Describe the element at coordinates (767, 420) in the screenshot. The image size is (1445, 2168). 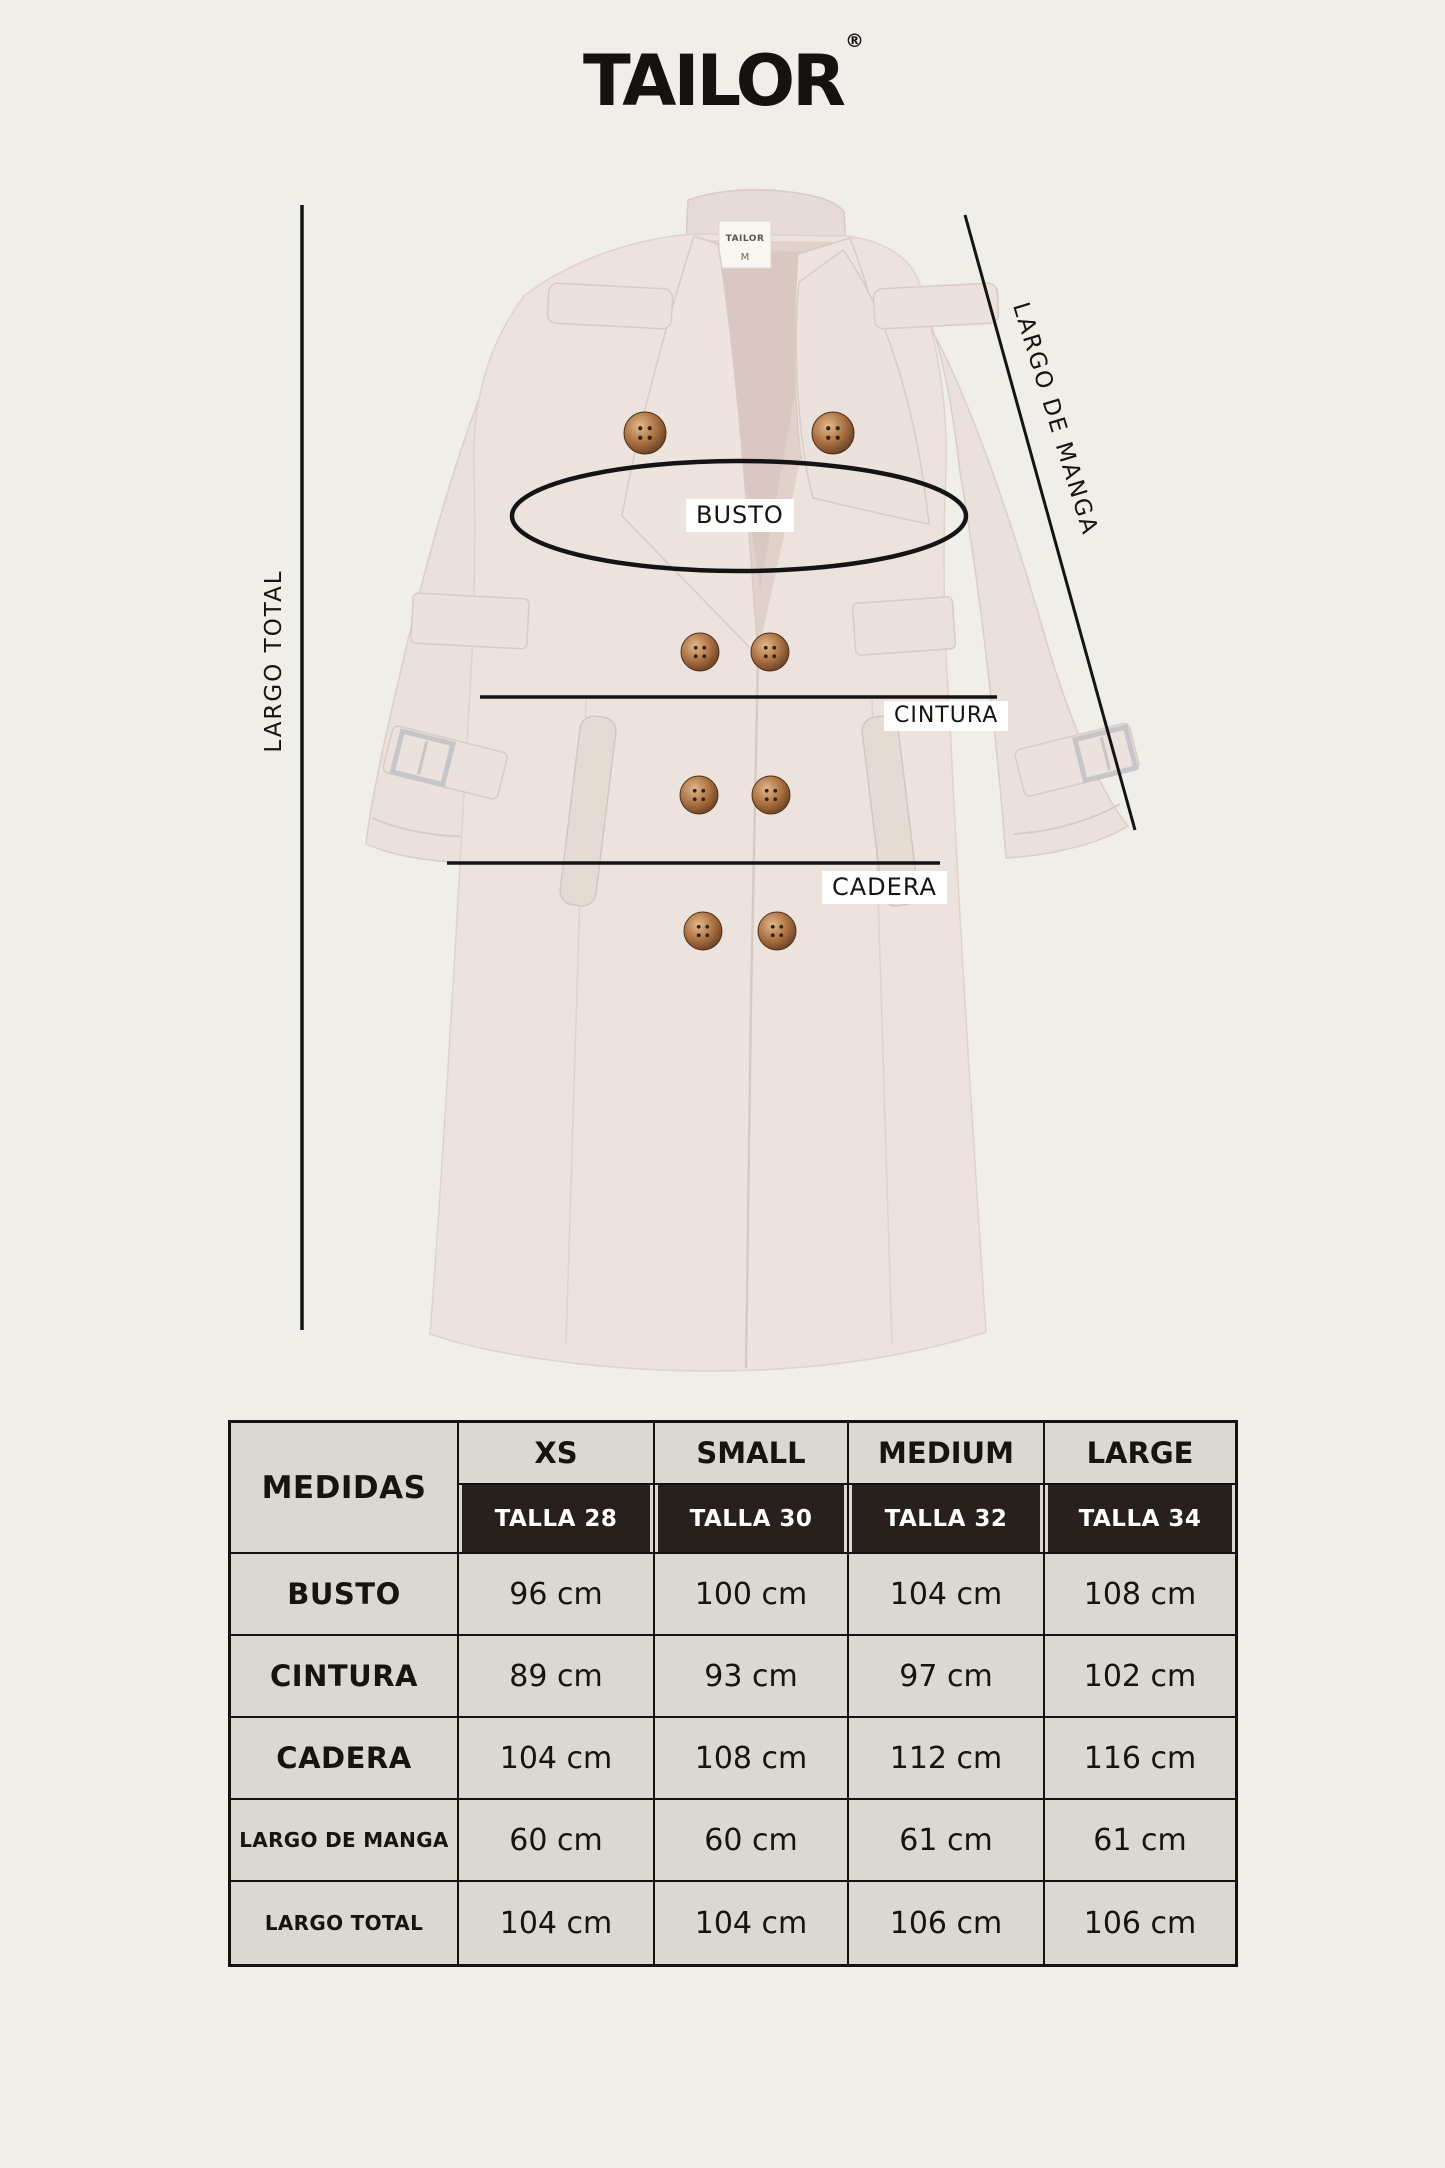
I see `coat-lining-shadow` at that location.